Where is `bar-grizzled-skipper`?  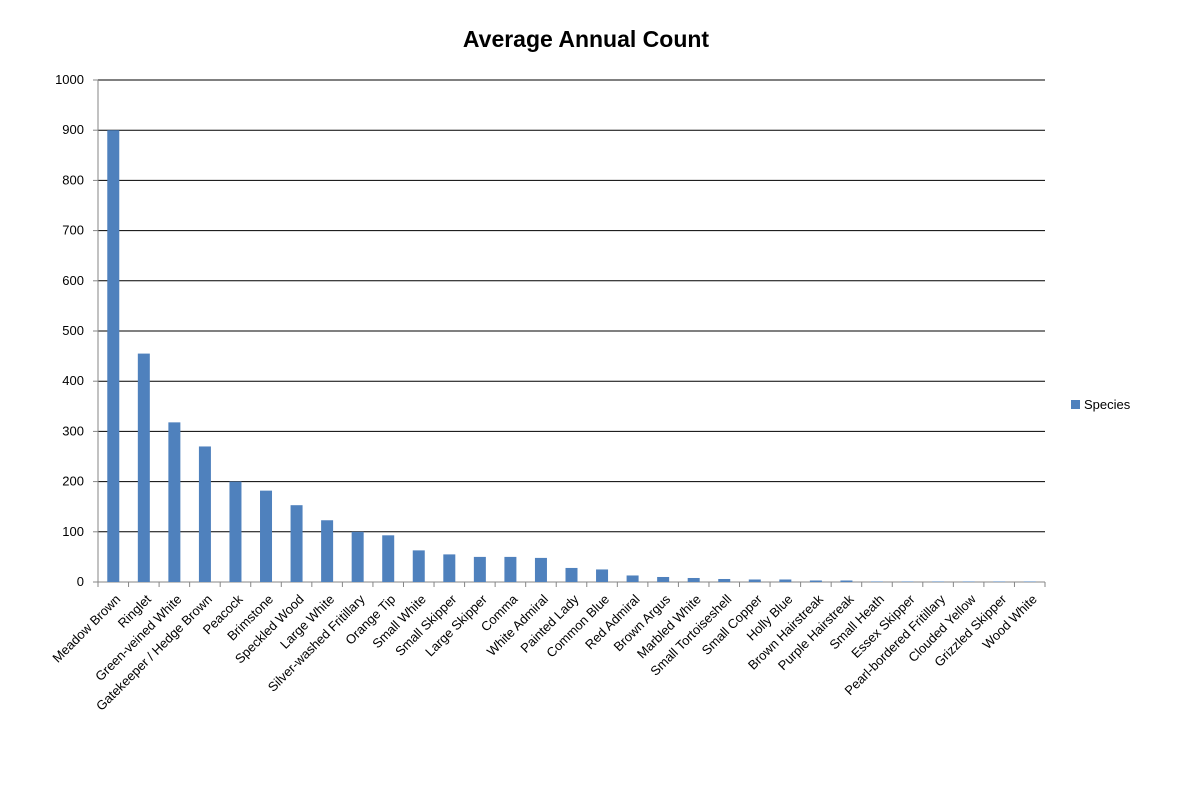
bar-grizzled-skipper is located at coordinates (999, 581).